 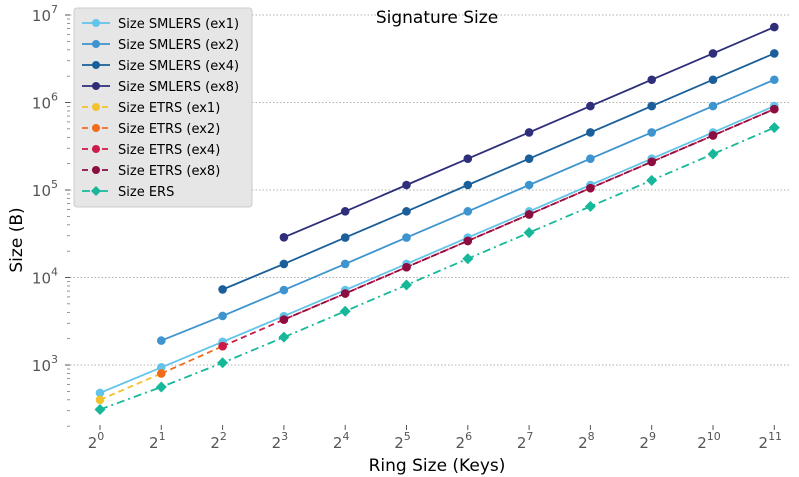 What do you see at coordinates (160, 45) in the screenshot?
I see `legend-item: Size SMLERS (ex2)` at bounding box center [160, 45].